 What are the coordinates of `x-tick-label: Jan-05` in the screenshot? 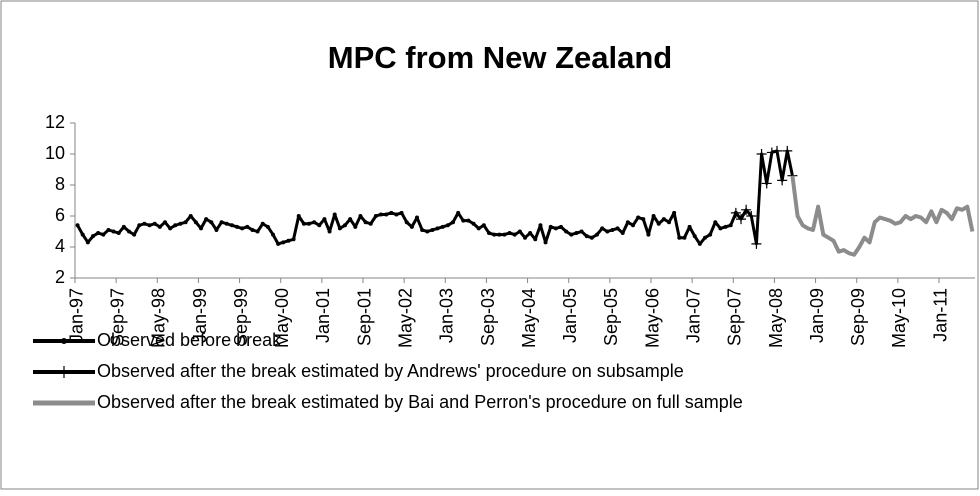 It's located at (570, 315).